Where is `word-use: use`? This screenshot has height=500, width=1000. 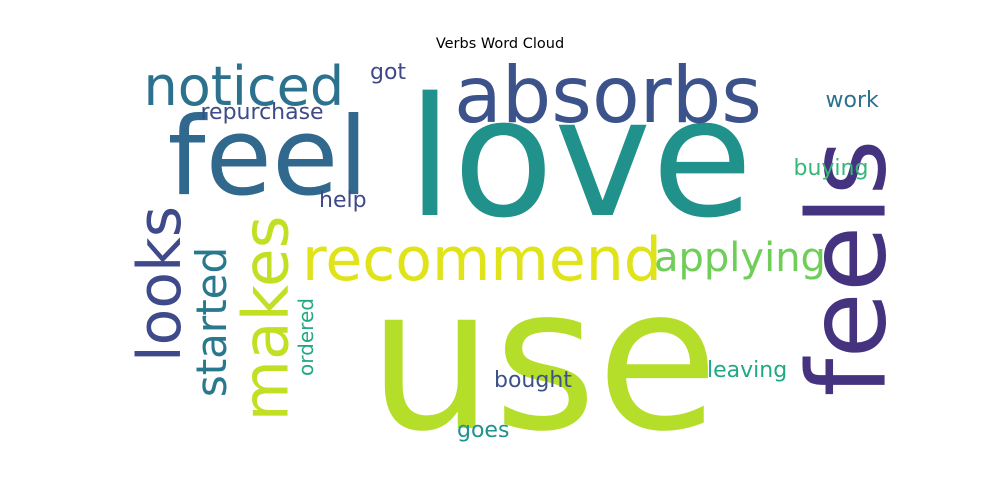
word-use: use is located at coordinates (543, 347).